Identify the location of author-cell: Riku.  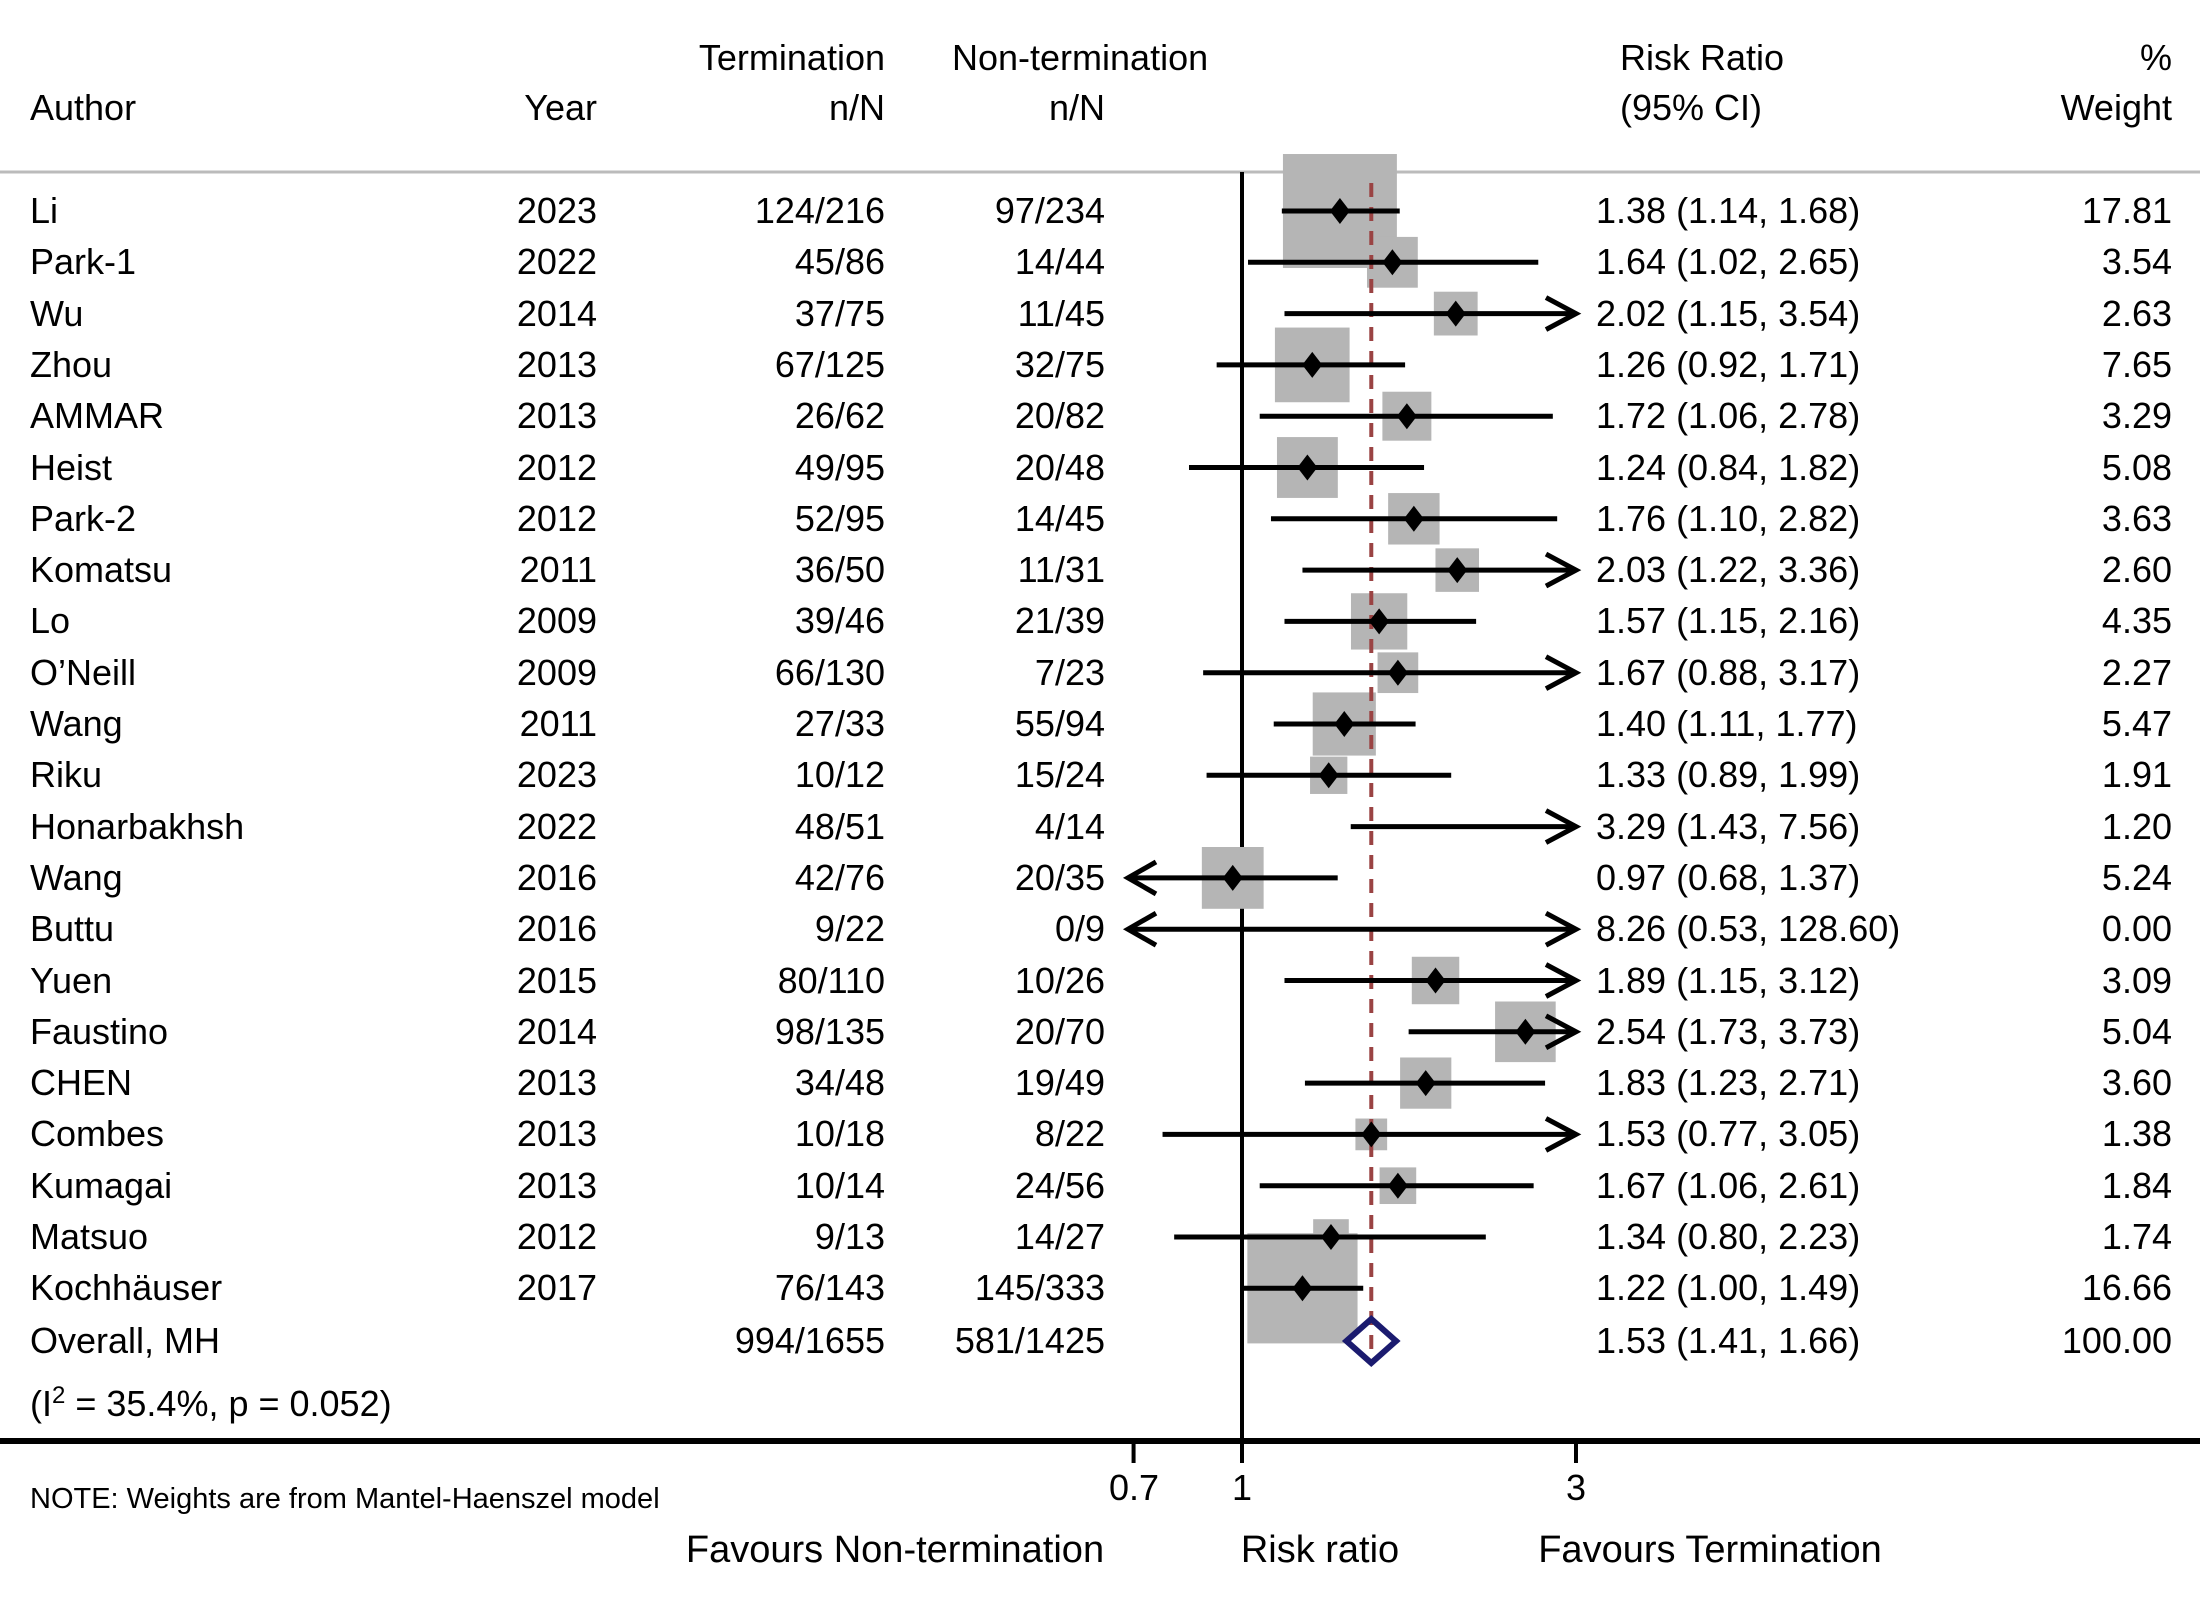
(66, 775).